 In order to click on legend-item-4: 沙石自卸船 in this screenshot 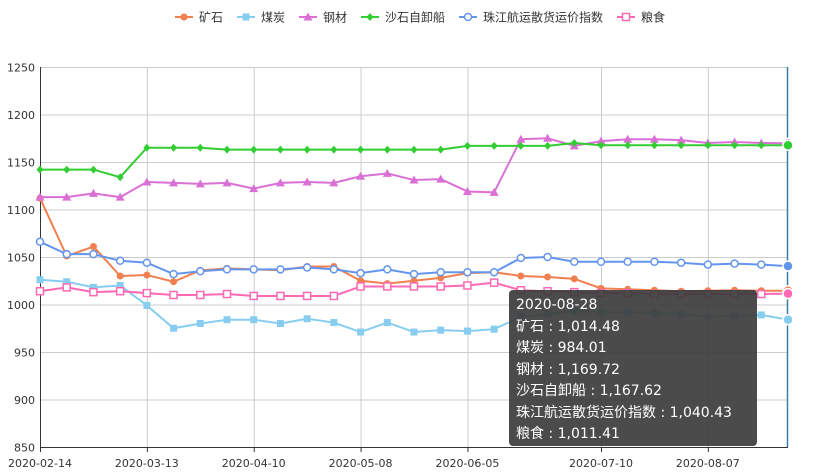, I will do `click(403, 17)`.